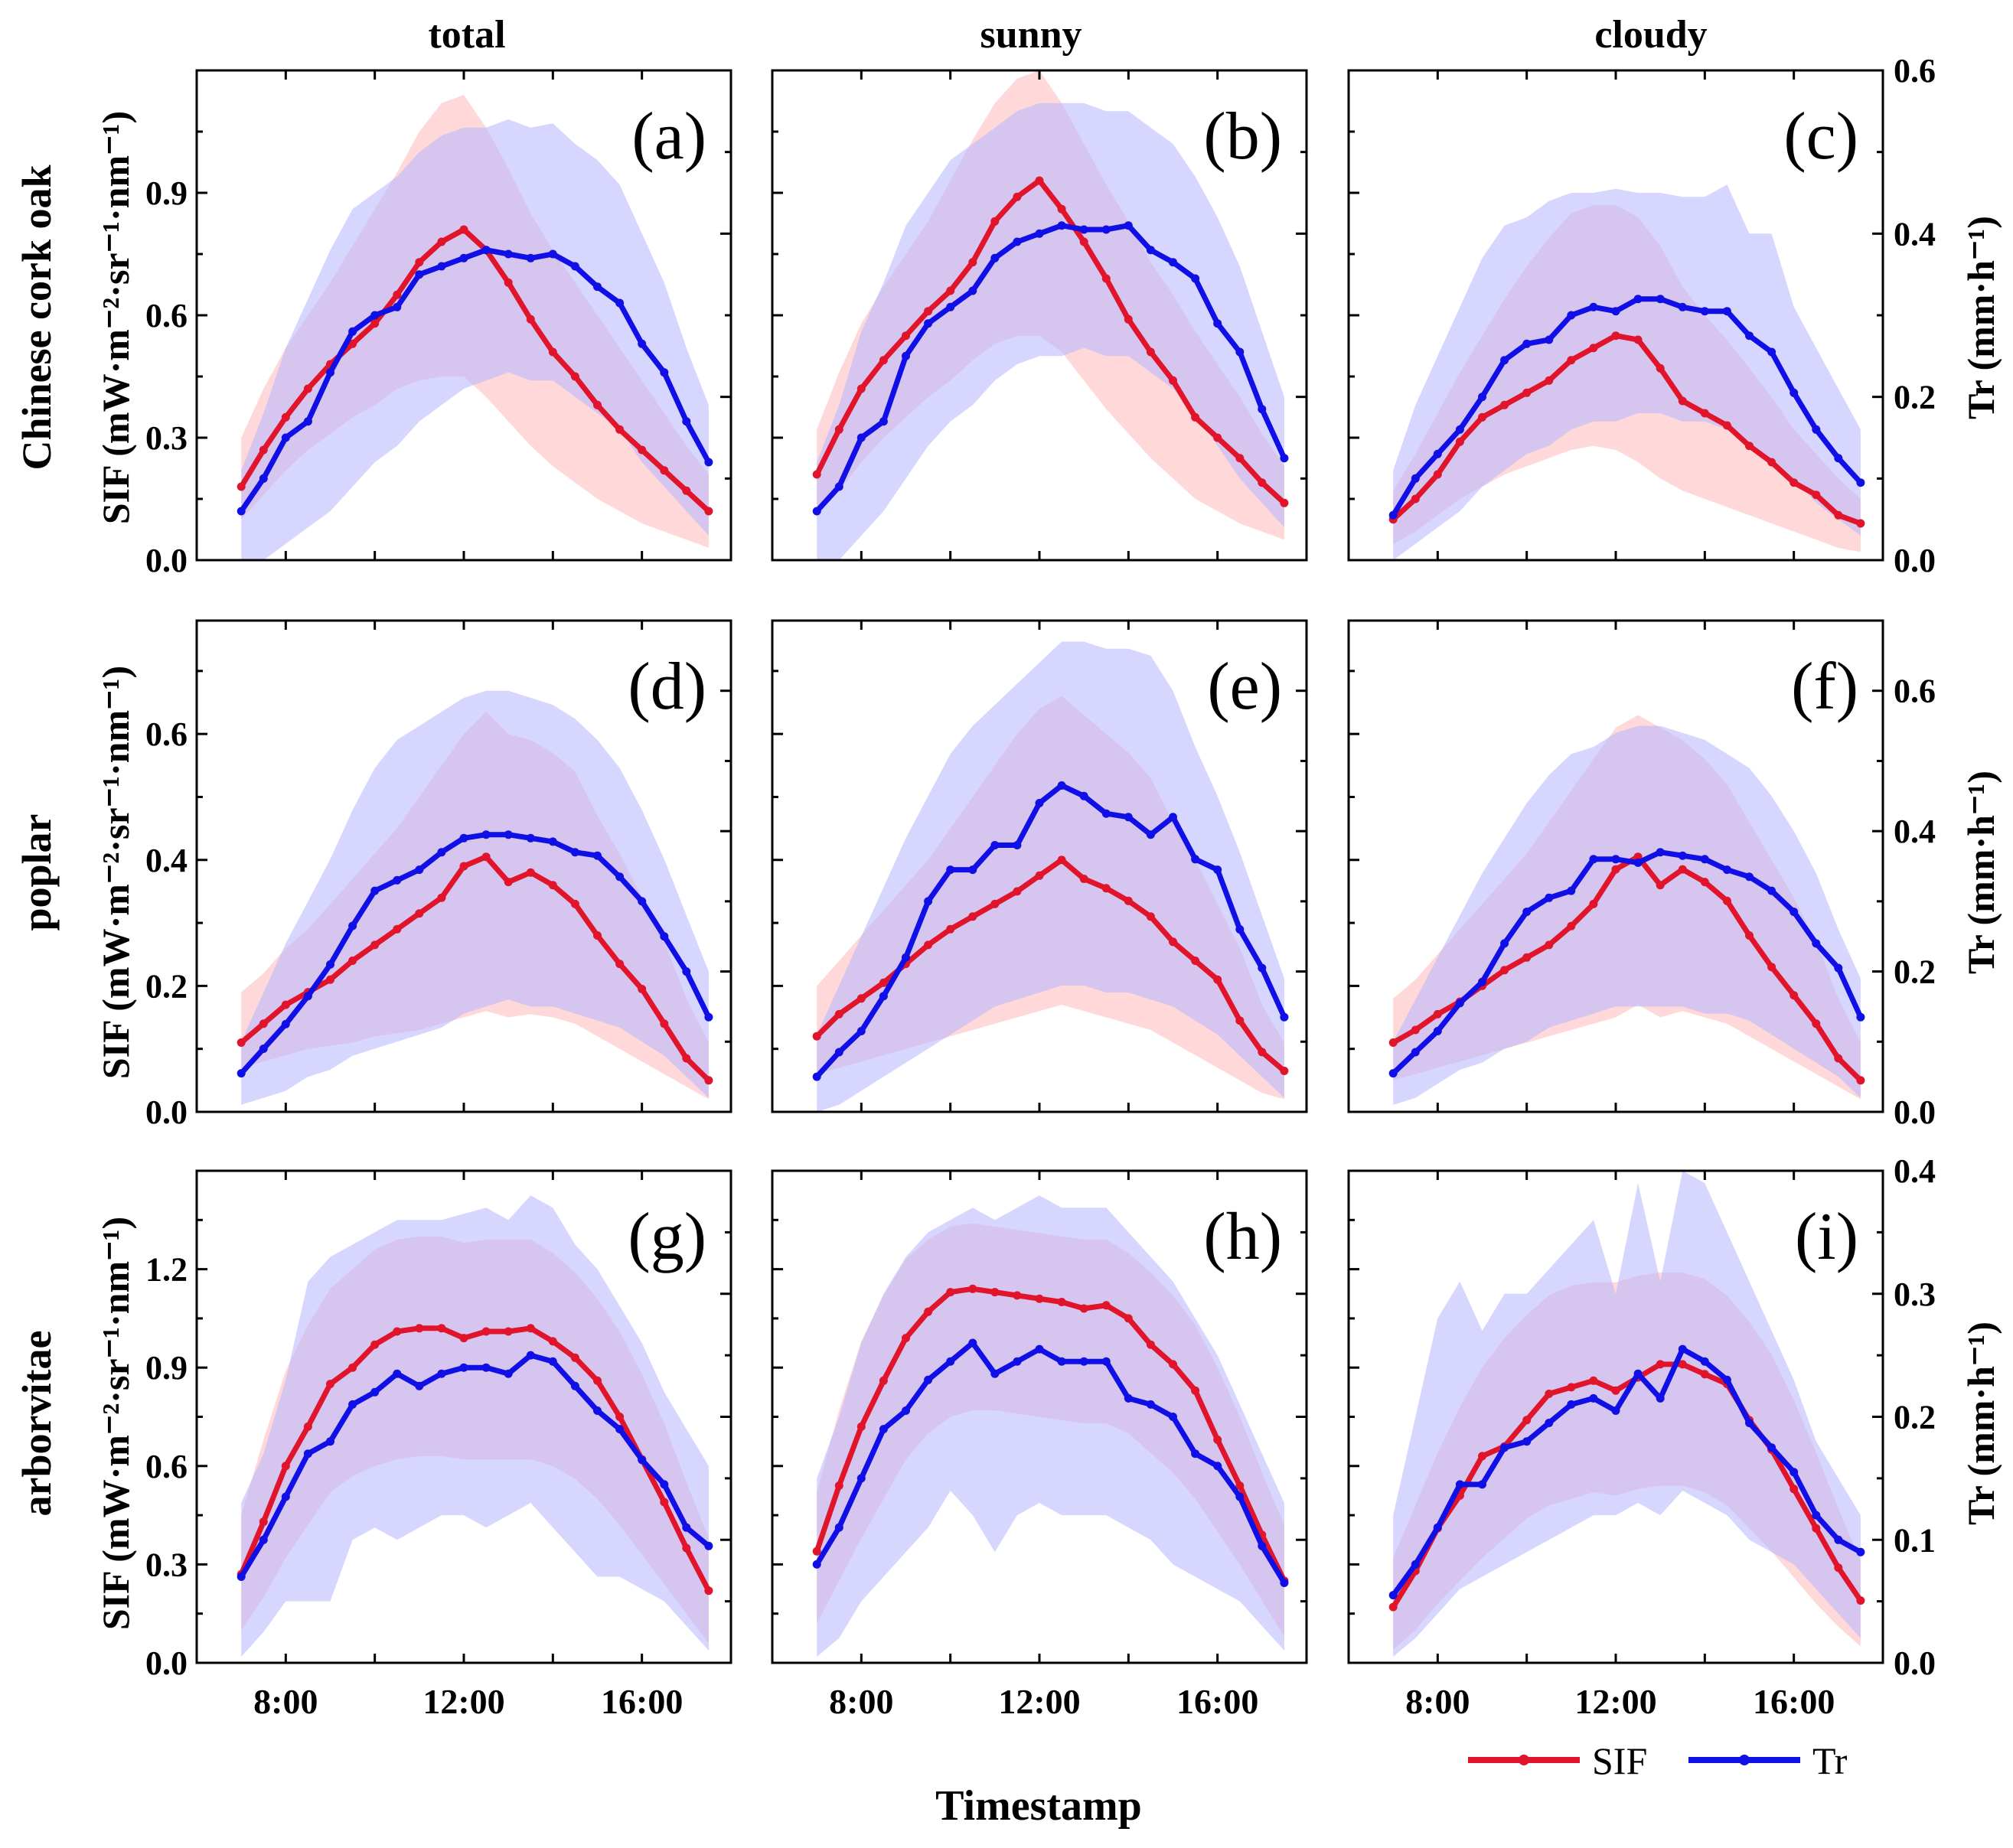 Image resolution: width=2013 pixels, height=1848 pixels. I want to click on legend: SIF Tr, so click(1658, 1760).